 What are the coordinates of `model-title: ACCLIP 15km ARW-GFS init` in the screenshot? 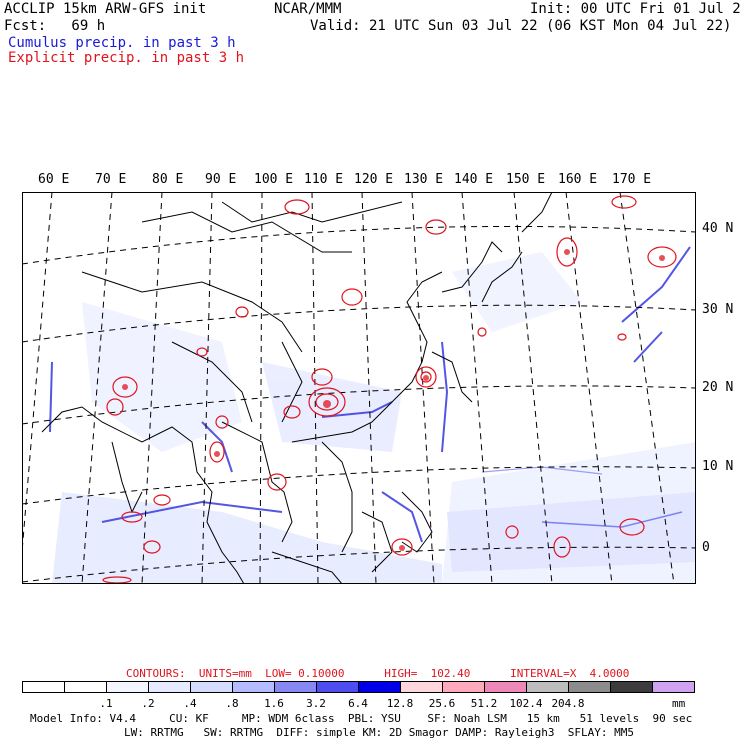 It's located at (105, 9).